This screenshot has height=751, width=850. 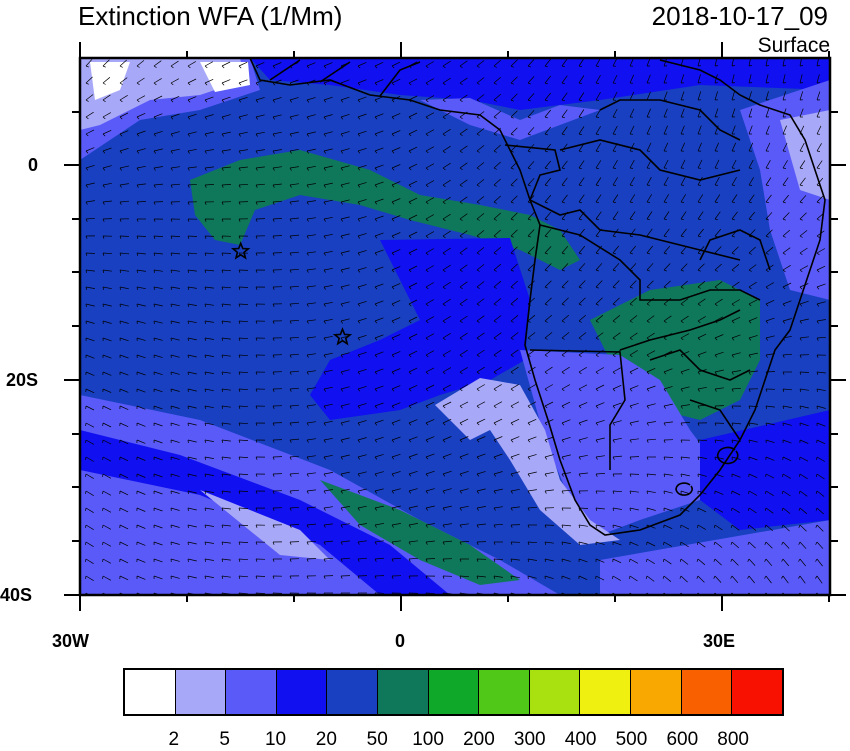 What do you see at coordinates (377, 740) in the screenshot?
I see `colorbar-label: 50` at bounding box center [377, 740].